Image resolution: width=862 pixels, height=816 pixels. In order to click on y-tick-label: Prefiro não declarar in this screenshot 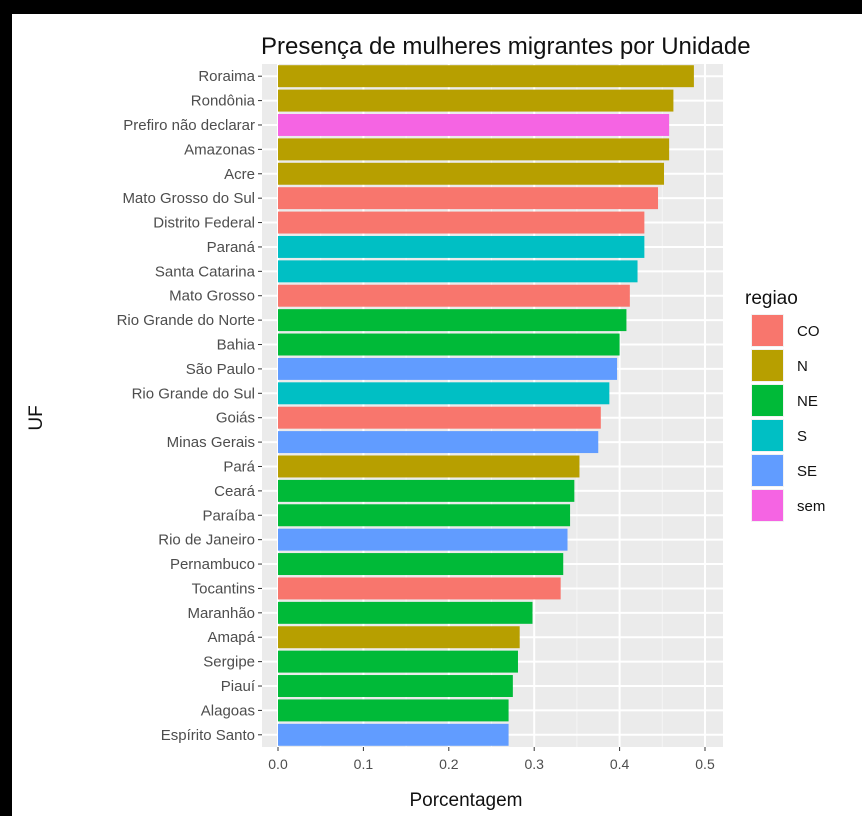, I will do `click(189, 125)`.